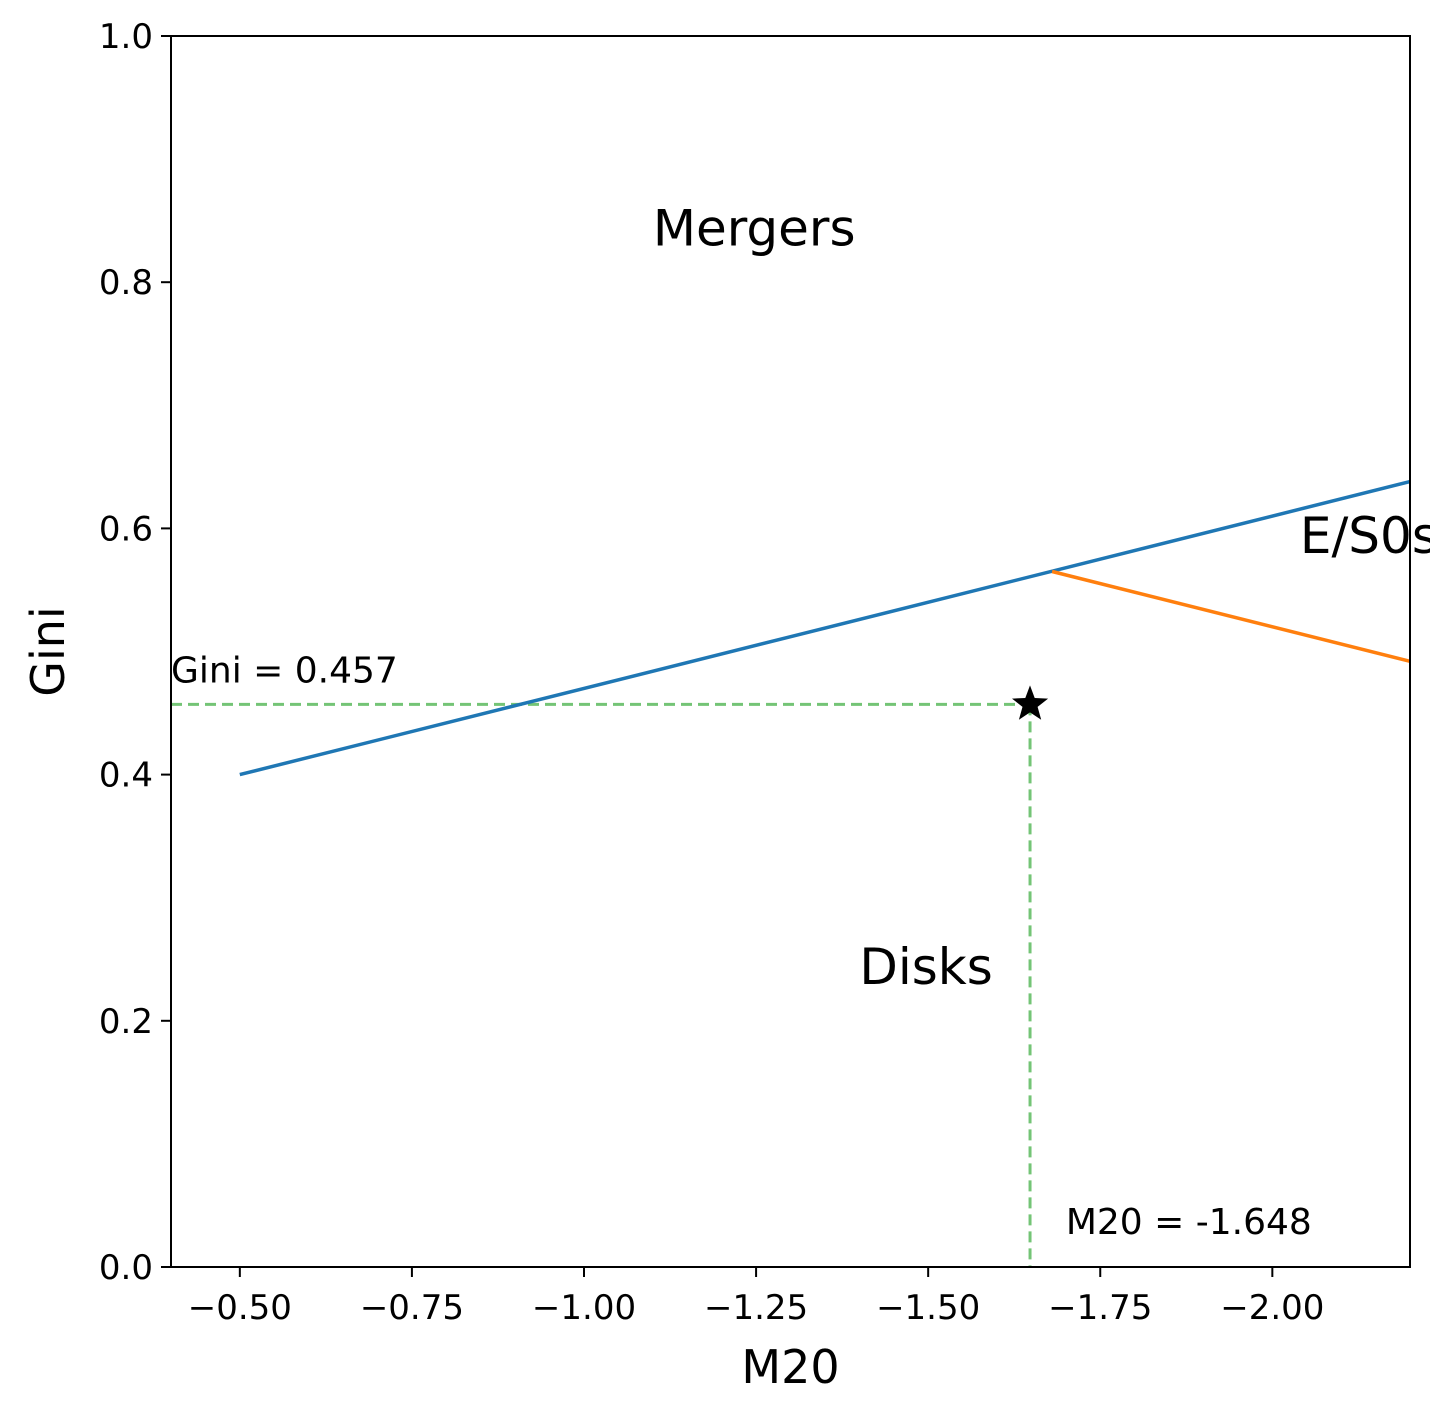  What do you see at coordinates (1272, 1308) in the screenshot?
I see `x-tick-label: −2.00` at bounding box center [1272, 1308].